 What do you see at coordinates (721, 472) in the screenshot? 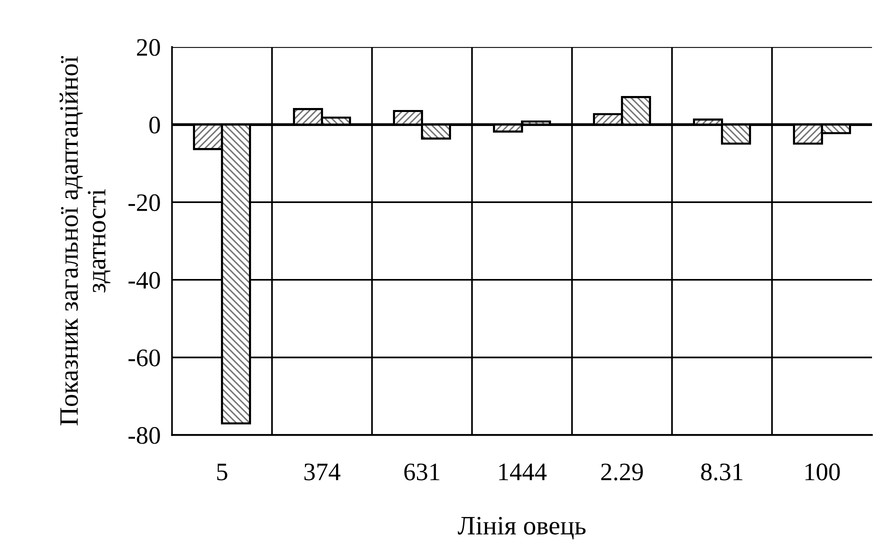
I see `x-tick-label: 8.31` at bounding box center [721, 472].